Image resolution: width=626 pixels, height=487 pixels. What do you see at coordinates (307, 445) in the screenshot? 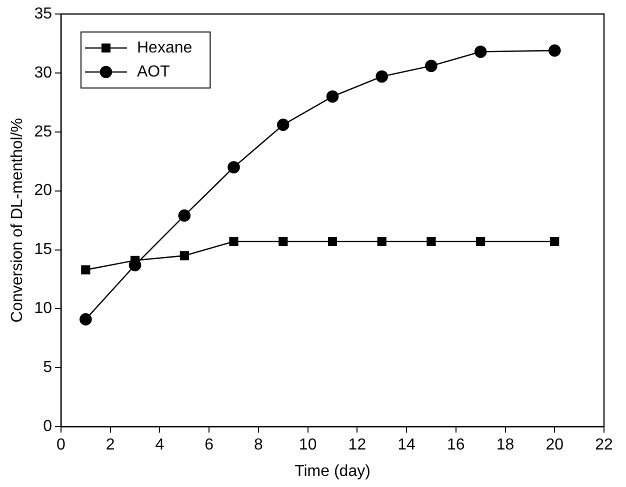
I see `x-tick-label: 10` at bounding box center [307, 445].